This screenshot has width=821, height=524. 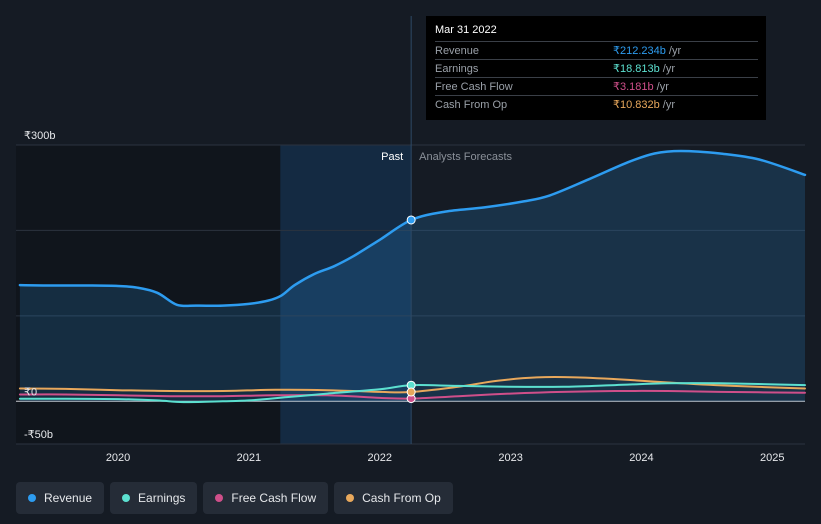 What do you see at coordinates (68, 498) in the screenshot?
I see `legend-label: Revenue` at bounding box center [68, 498].